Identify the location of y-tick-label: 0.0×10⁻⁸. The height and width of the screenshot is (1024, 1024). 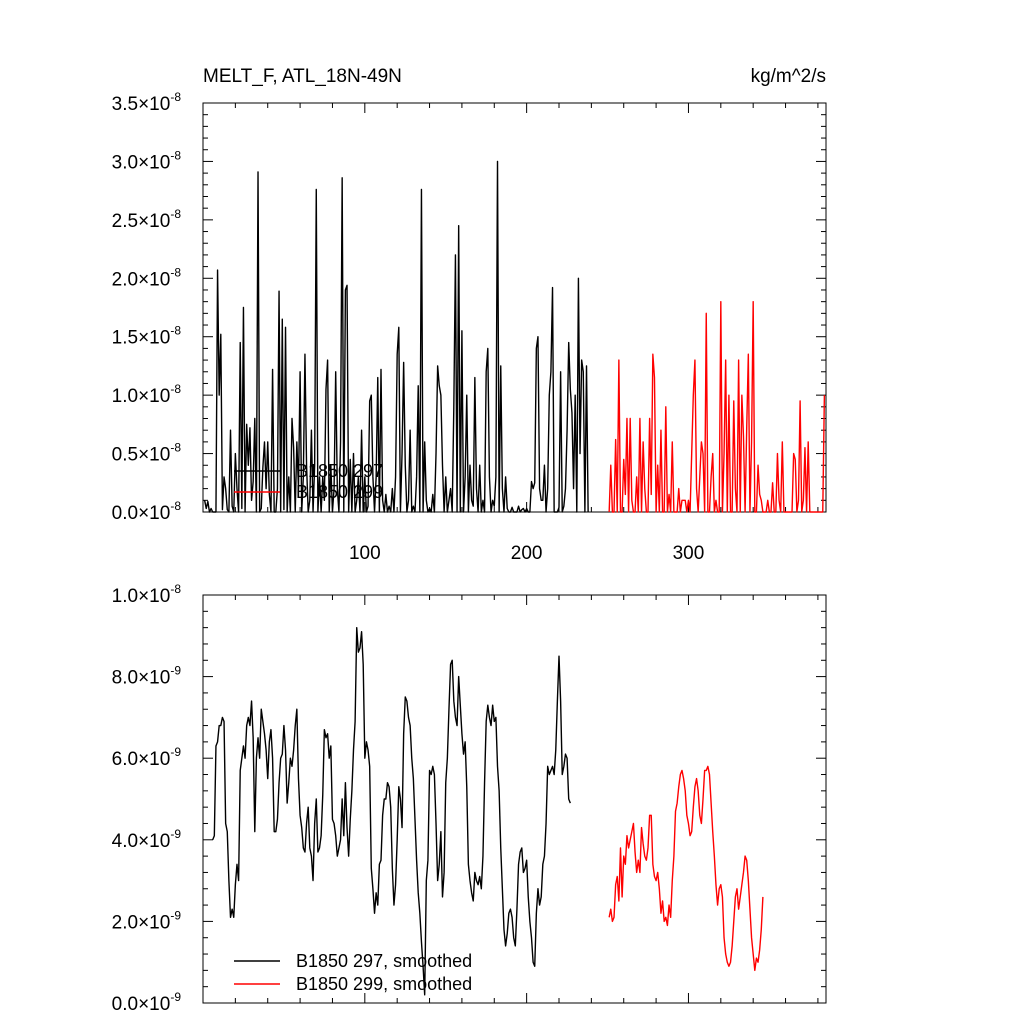
(147, 511).